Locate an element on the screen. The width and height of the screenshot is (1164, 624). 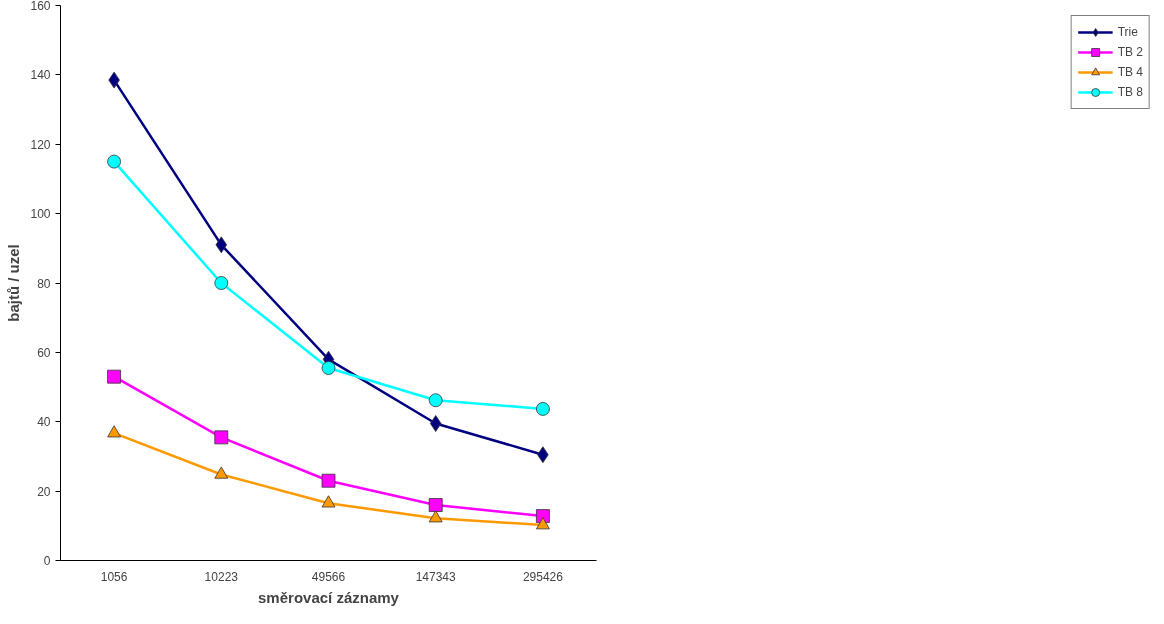
legend-label: Trie is located at coordinates (1127, 32).